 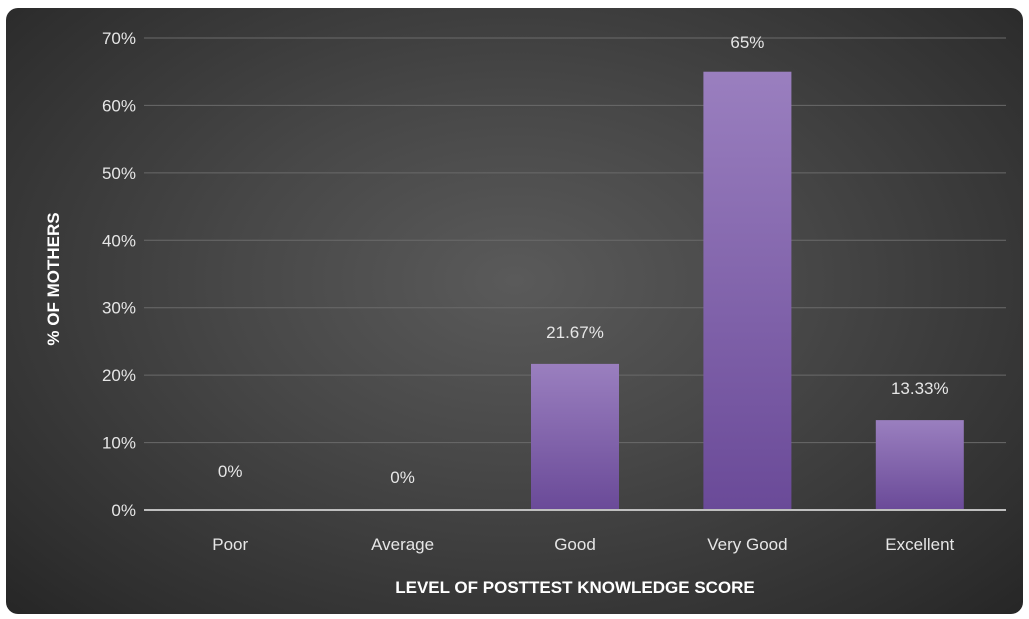 What do you see at coordinates (575, 332) in the screenshot?
I see `data-label: 21.67%` at bounding box center [575, 332].